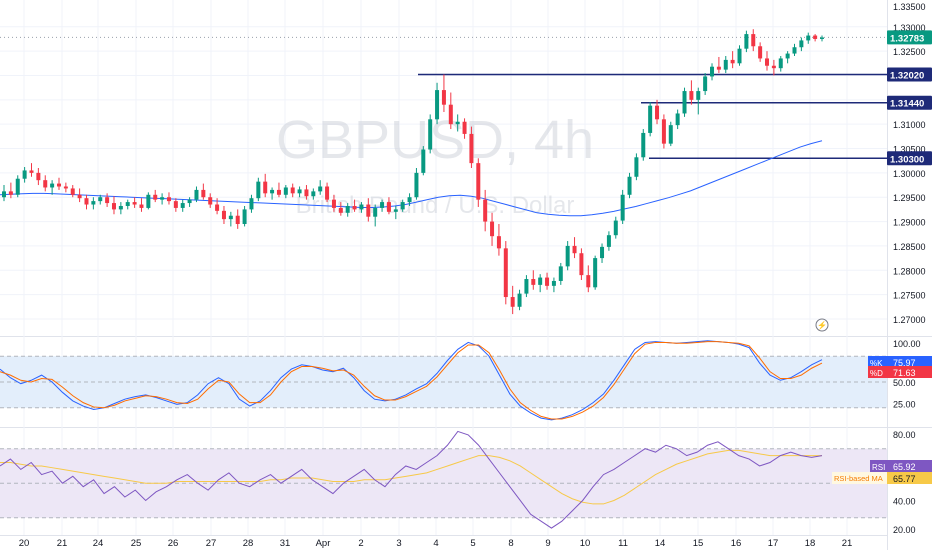 This screenshot has height=555, width=932. Describe the element at coordinates (623, 543) in the screenshot. I see `time-axis-label: 11` at that location.